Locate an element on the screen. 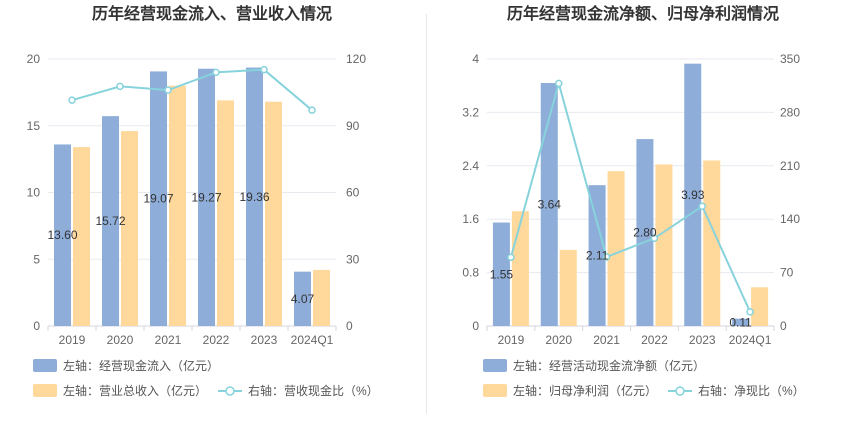 This screenshot has width=850, height=437. chart-title: 历年经营现金流净额、归母净利润情况 is located at coordinates (643, 13).